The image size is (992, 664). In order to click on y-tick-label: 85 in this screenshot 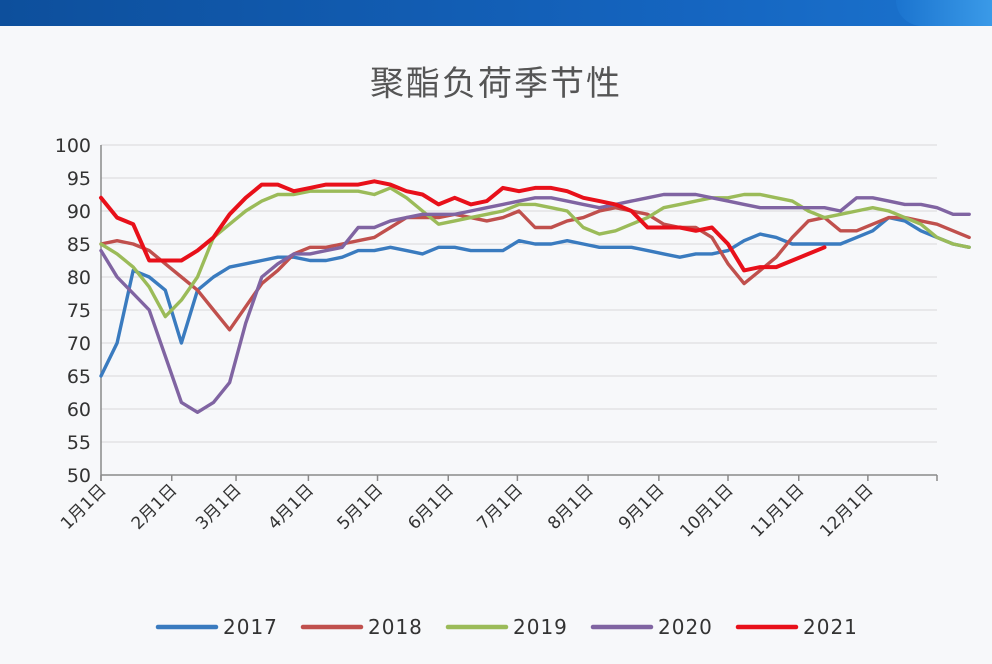, I will do `click(79, 245)`.